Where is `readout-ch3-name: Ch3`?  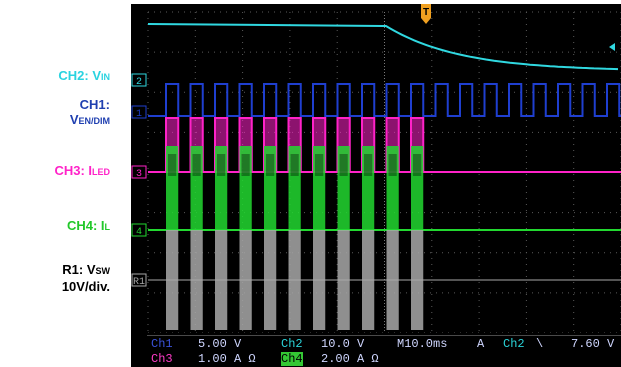 readout-ch3-name: Ch3 is located at coordinates (162, 359).